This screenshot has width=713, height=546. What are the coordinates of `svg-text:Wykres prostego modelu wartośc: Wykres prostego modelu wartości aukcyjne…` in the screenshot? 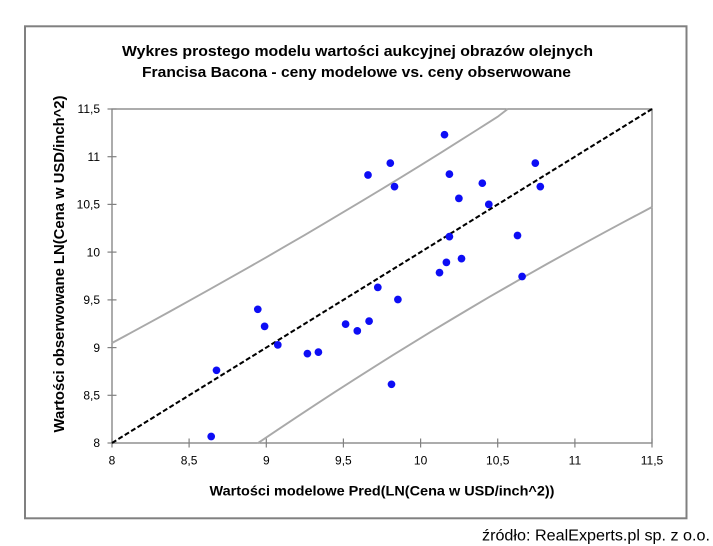 It's located at (357, 51).